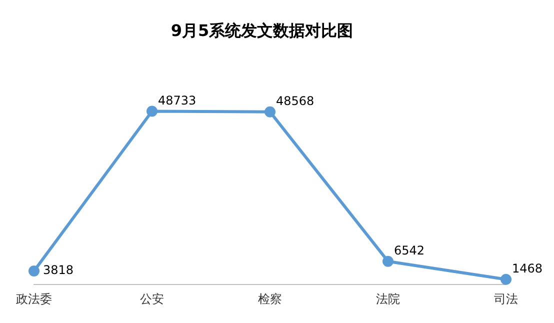  I want to click on data-label: 48568, so click(295, 101).